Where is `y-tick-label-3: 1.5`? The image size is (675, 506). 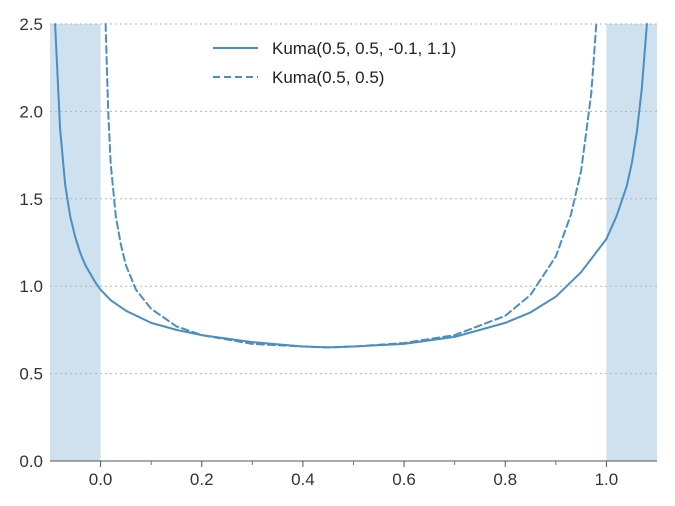 y-tick-label-3: 1.5 is located at coordinates (31, 199).